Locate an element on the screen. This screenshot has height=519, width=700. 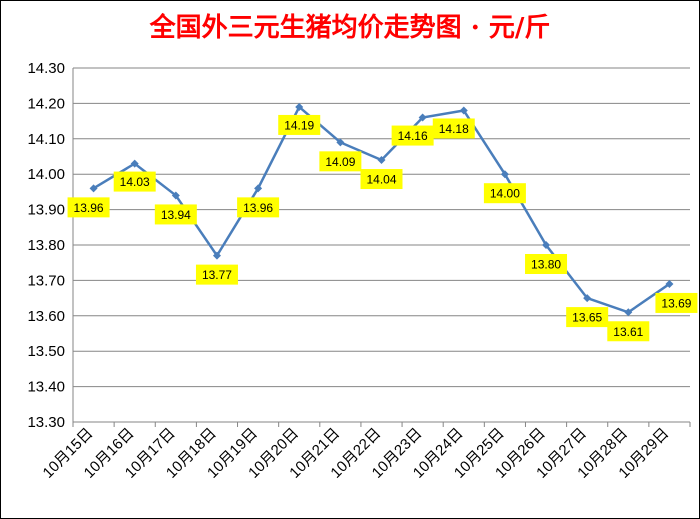
data-label-text: 14.16 is located at coordinates (413, 136).